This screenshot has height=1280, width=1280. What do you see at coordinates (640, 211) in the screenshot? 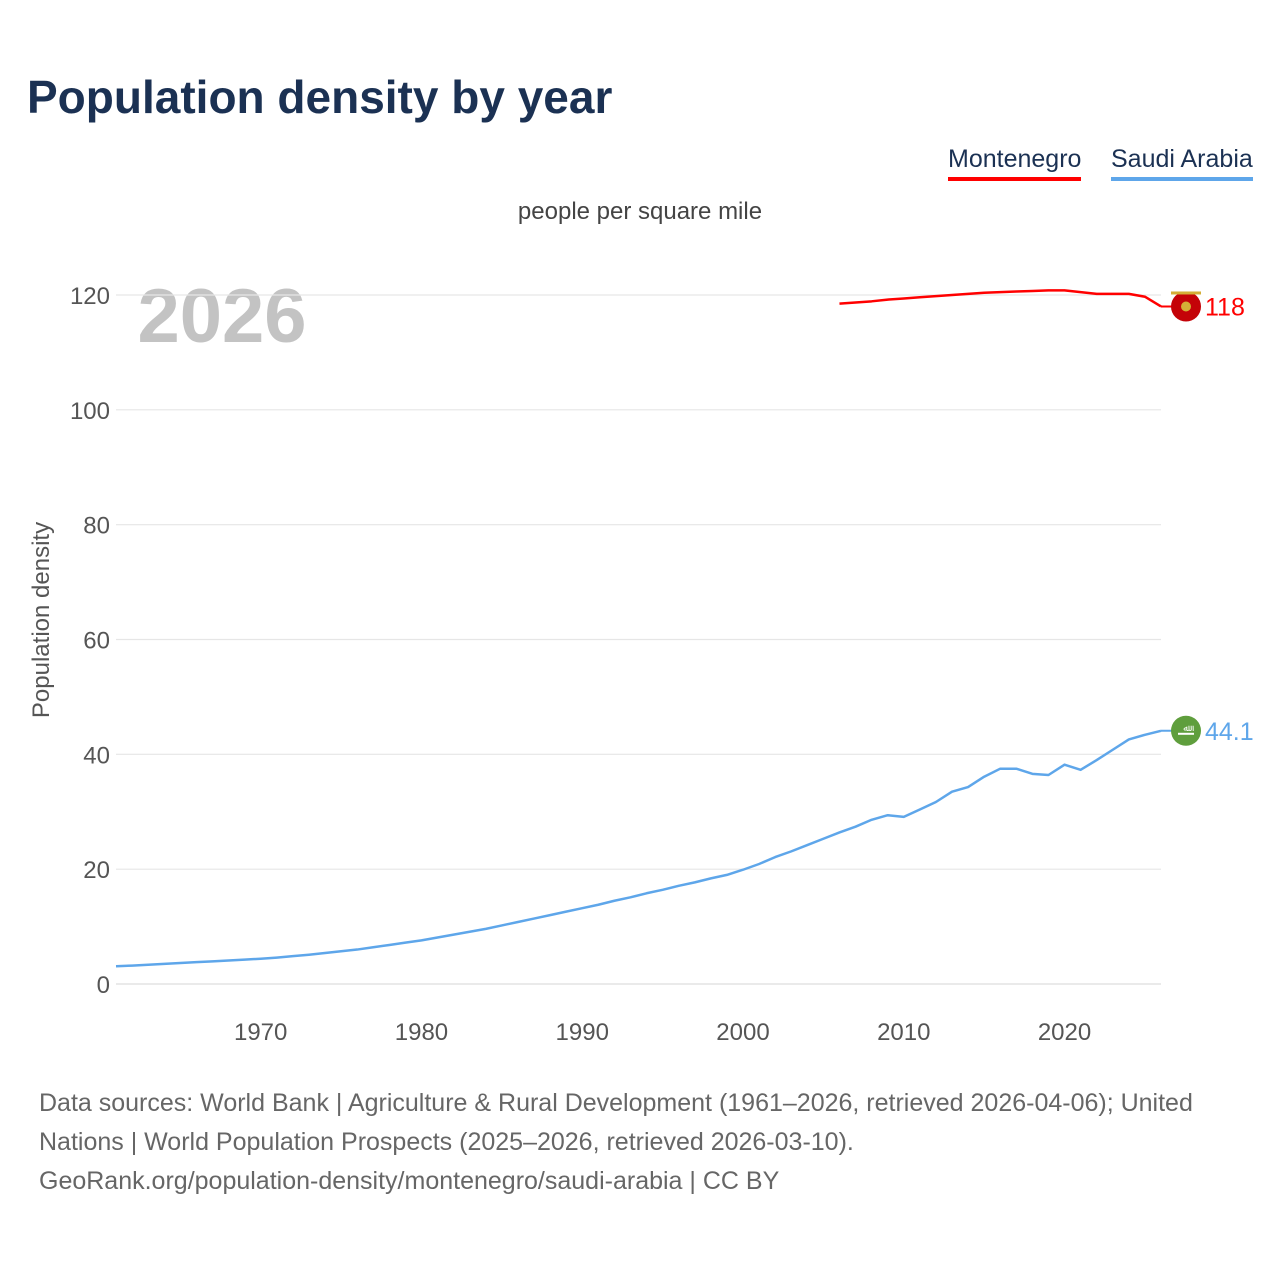
I see `chart-subtitle: people per square mile` at bounding box center [640, 211].